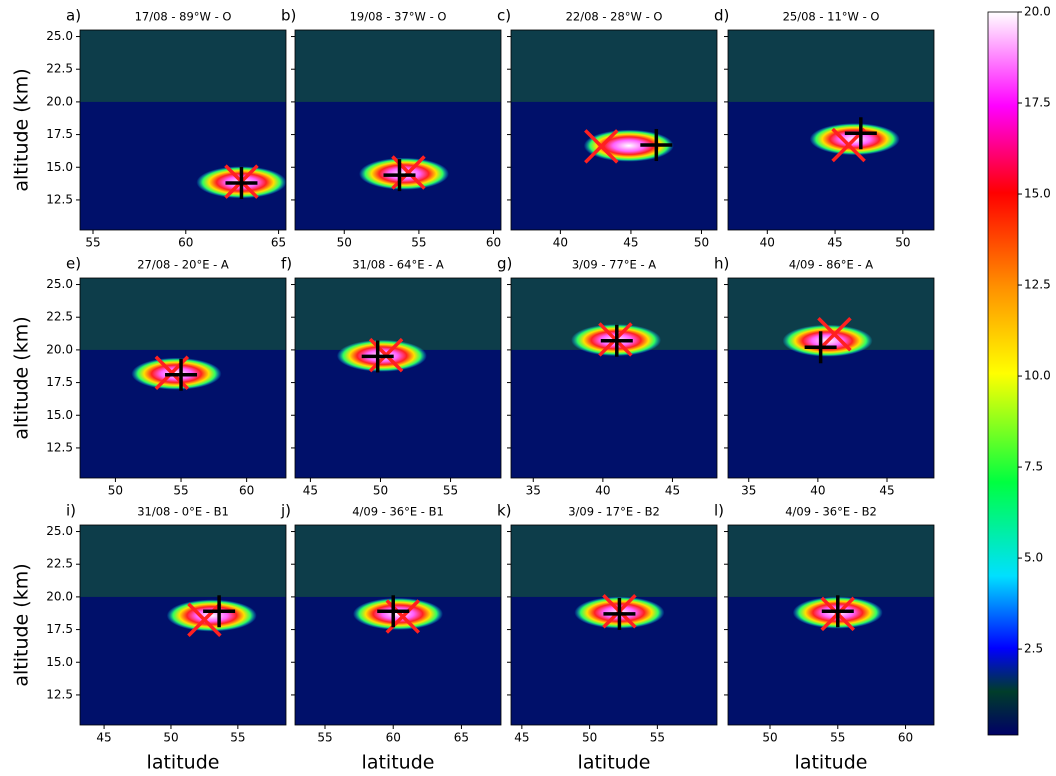  Describe the element at coordinates (1037, 103) in the screenshot. I see `colorbar-tick-label: 17.5` at that location.